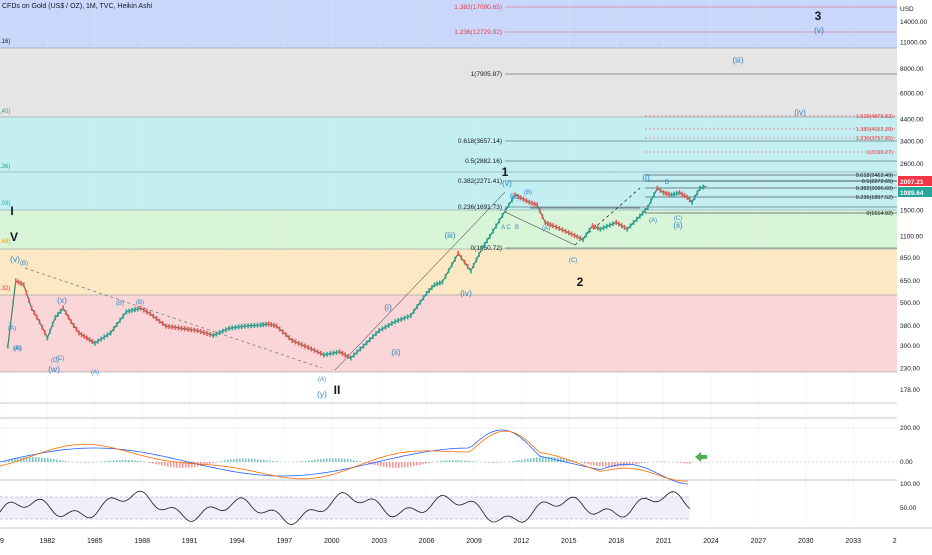  Describe the element at coordinates (478, 7) in the screenshot. I see `fib-level-label: 1.382(17090.65)` at that location.